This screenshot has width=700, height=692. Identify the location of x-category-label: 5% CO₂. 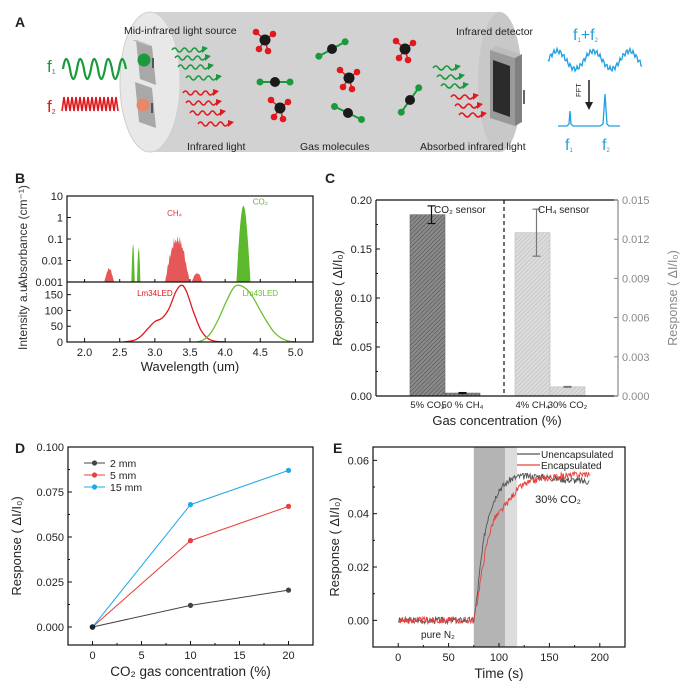
(427, 405).